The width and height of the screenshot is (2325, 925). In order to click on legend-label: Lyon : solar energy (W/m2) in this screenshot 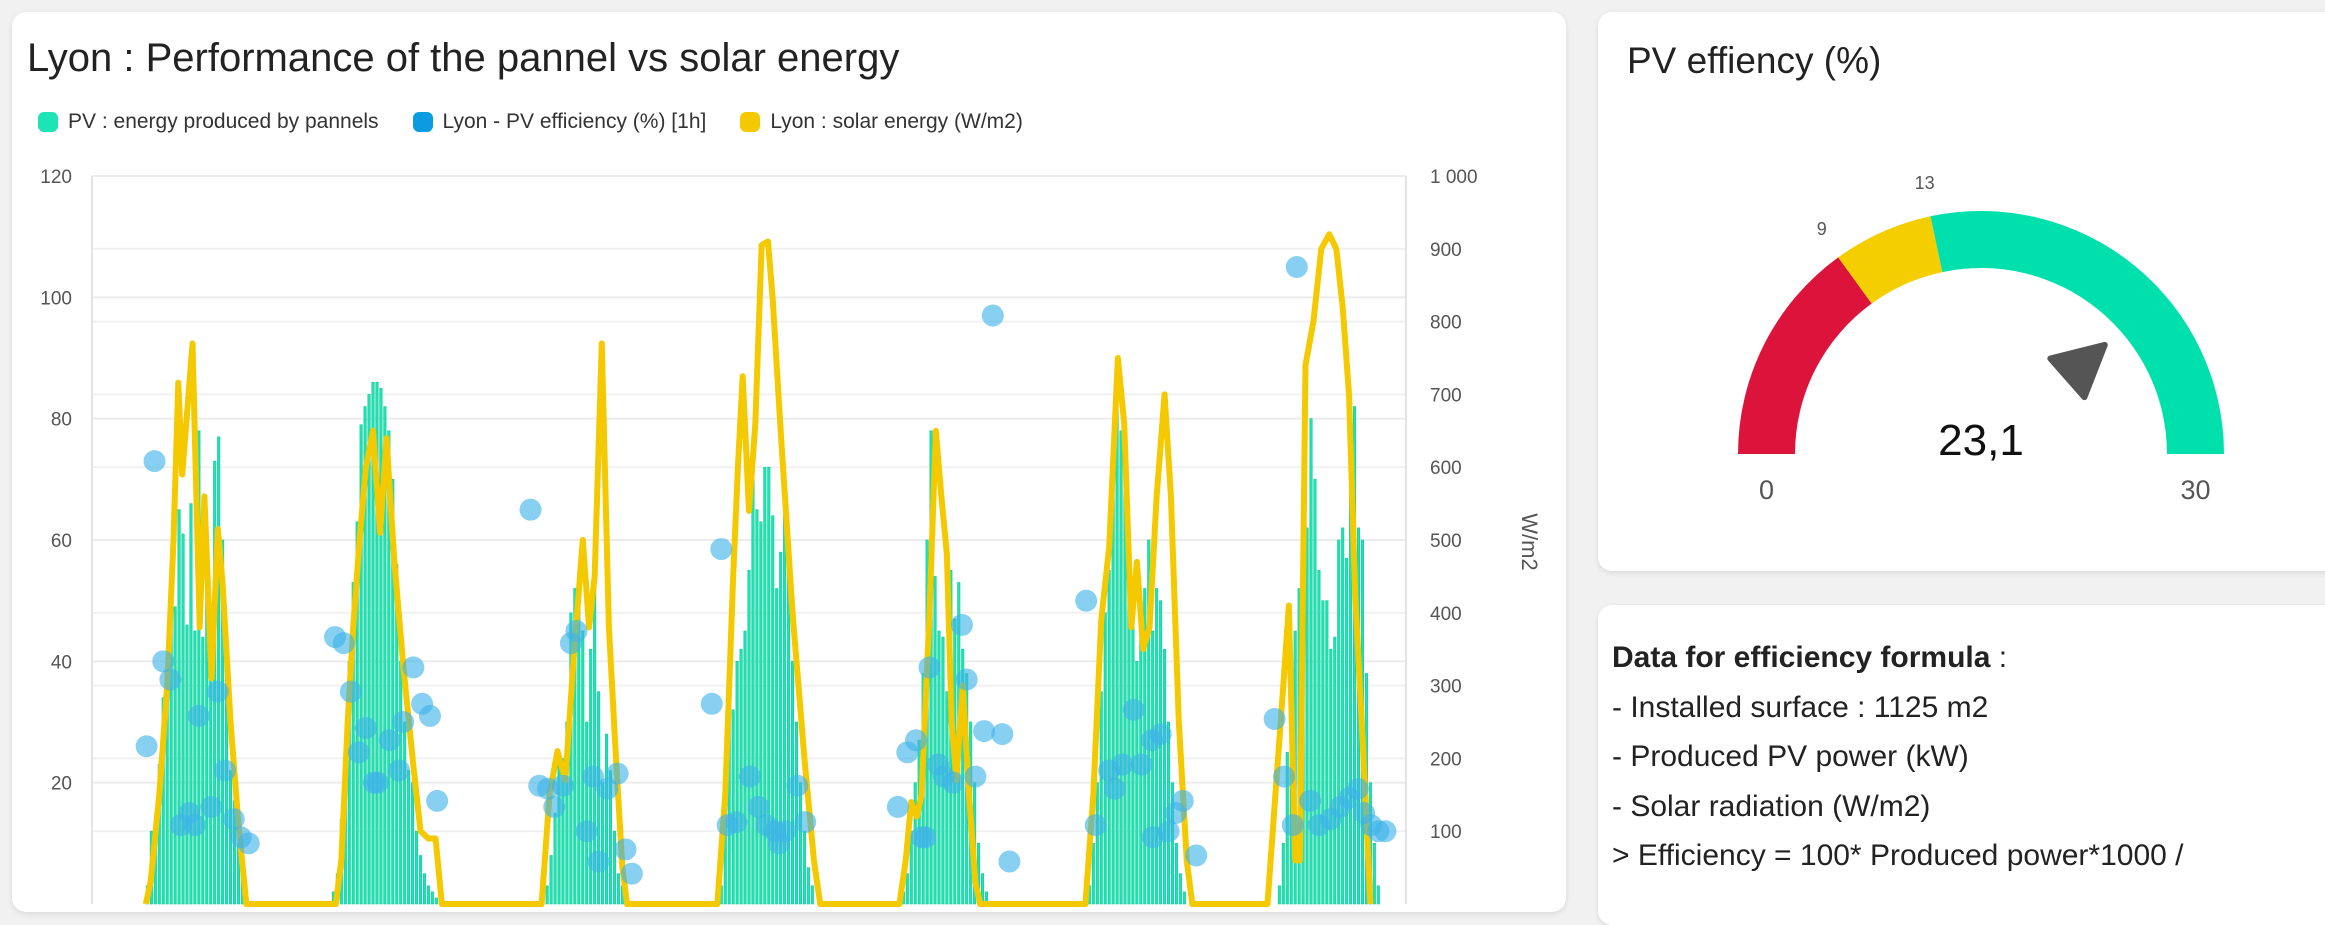, I will do `click(896, 121)`.